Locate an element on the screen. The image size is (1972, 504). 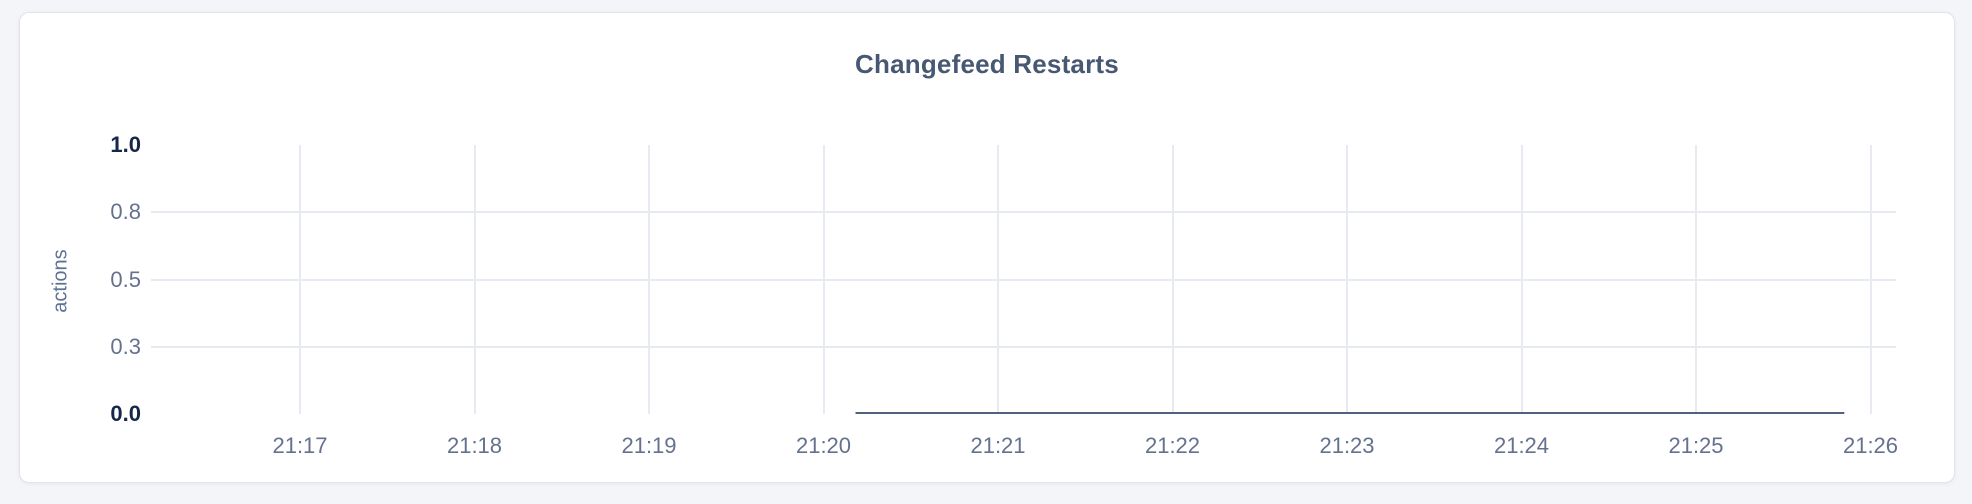
x-tick-label: 21:23 is located at coordinates (1347, 445).